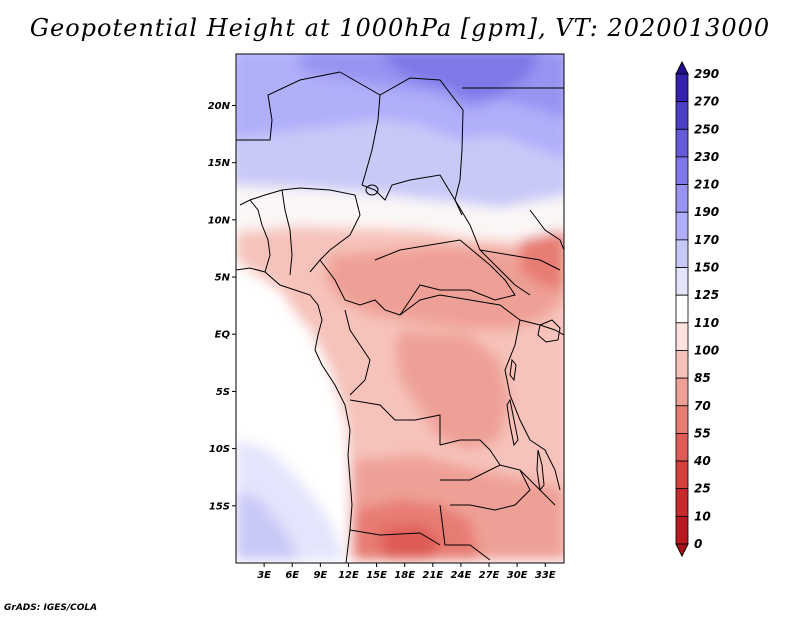 Image resolution: width=800 pixels, height=618 pixels. I want to click on colorbar-label: 110, so click(706, 323).